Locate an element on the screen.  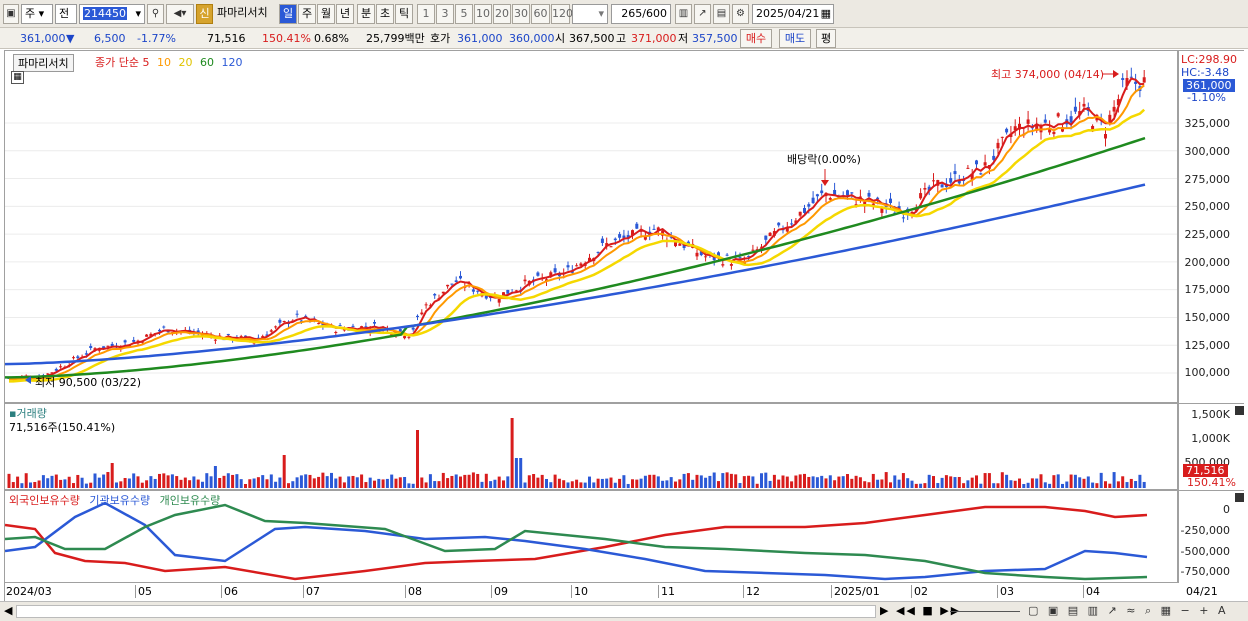
x-last-label: 04/21 is located at coordinates (1202, 591).